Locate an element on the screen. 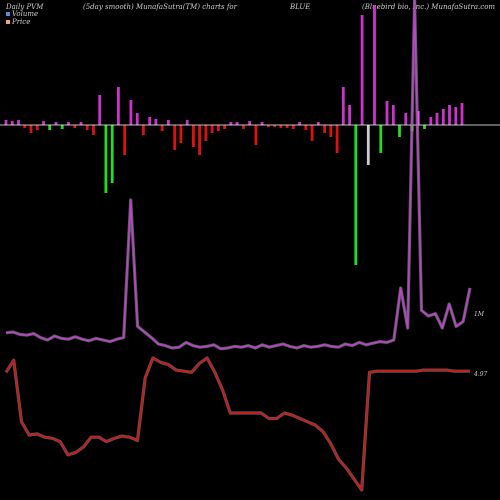 The width and height of the screenshot is (500, 500). chart-title-smooth: (5day smooth) MunafaSutra(TM) charts for is located at coordinates (160, 7).